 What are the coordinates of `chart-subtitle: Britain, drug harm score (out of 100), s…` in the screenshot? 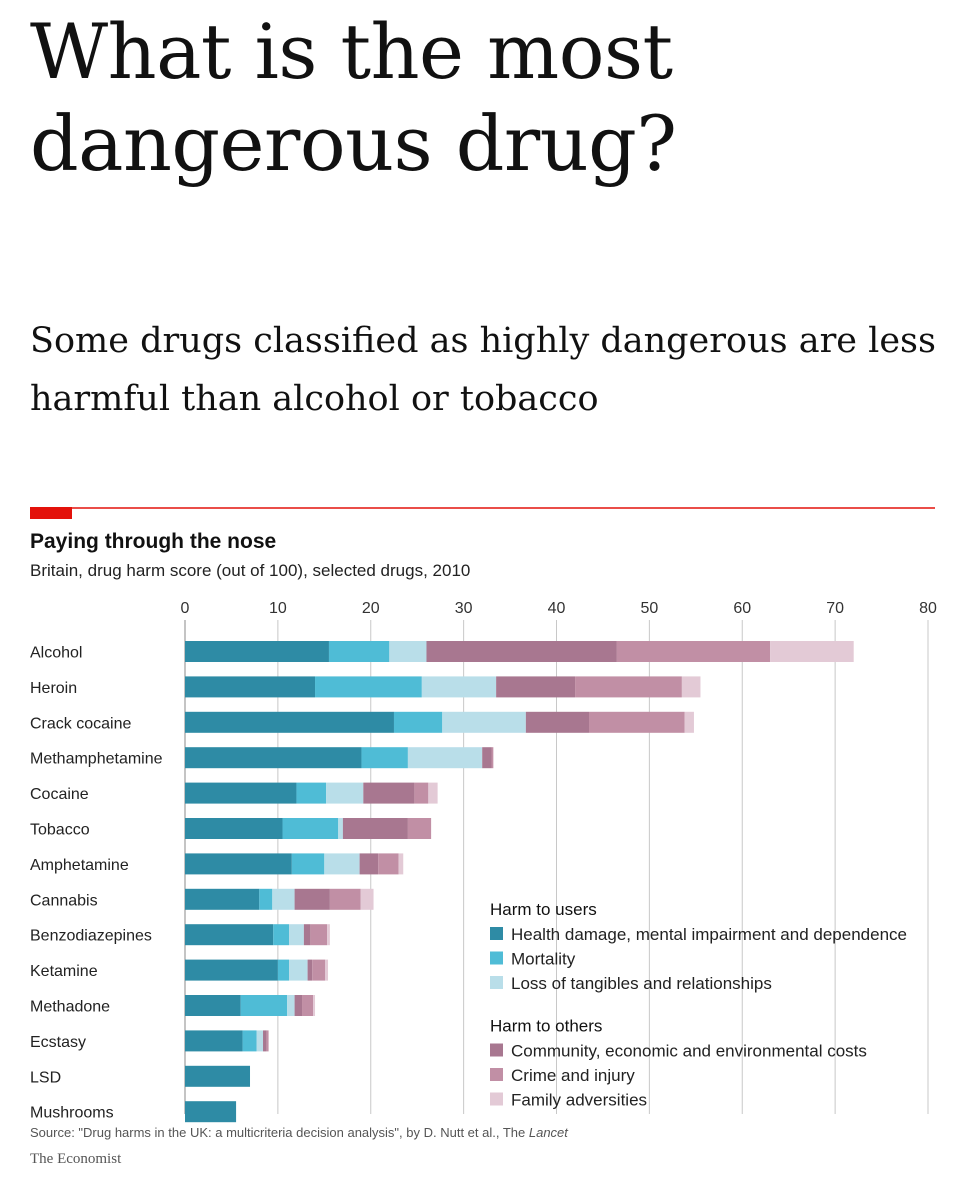 It's located at (250, 570).